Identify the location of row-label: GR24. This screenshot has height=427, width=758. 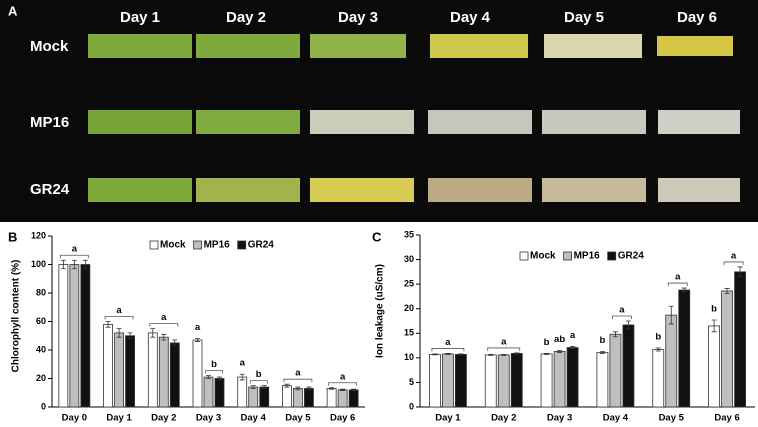
(50, 189).